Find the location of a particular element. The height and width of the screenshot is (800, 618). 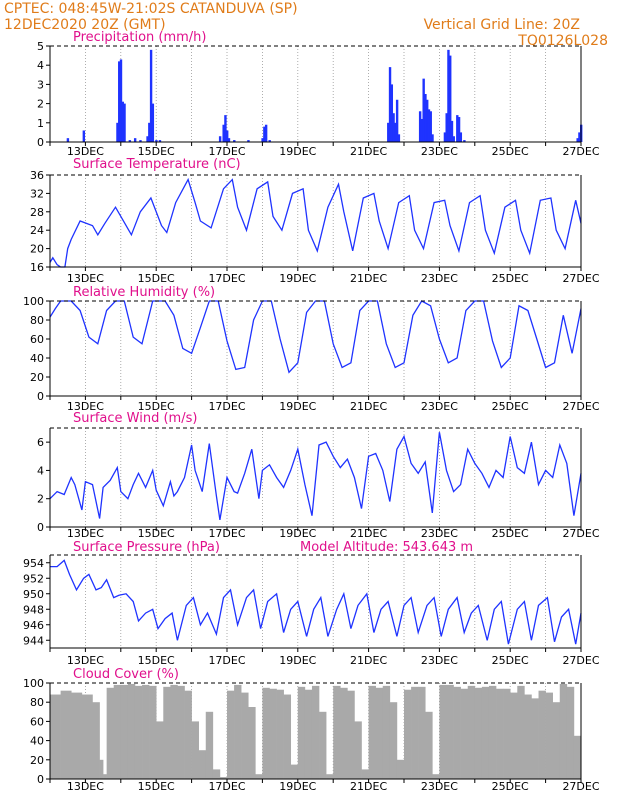

y-tick-label: 944 is located at coordinates (33, 640).